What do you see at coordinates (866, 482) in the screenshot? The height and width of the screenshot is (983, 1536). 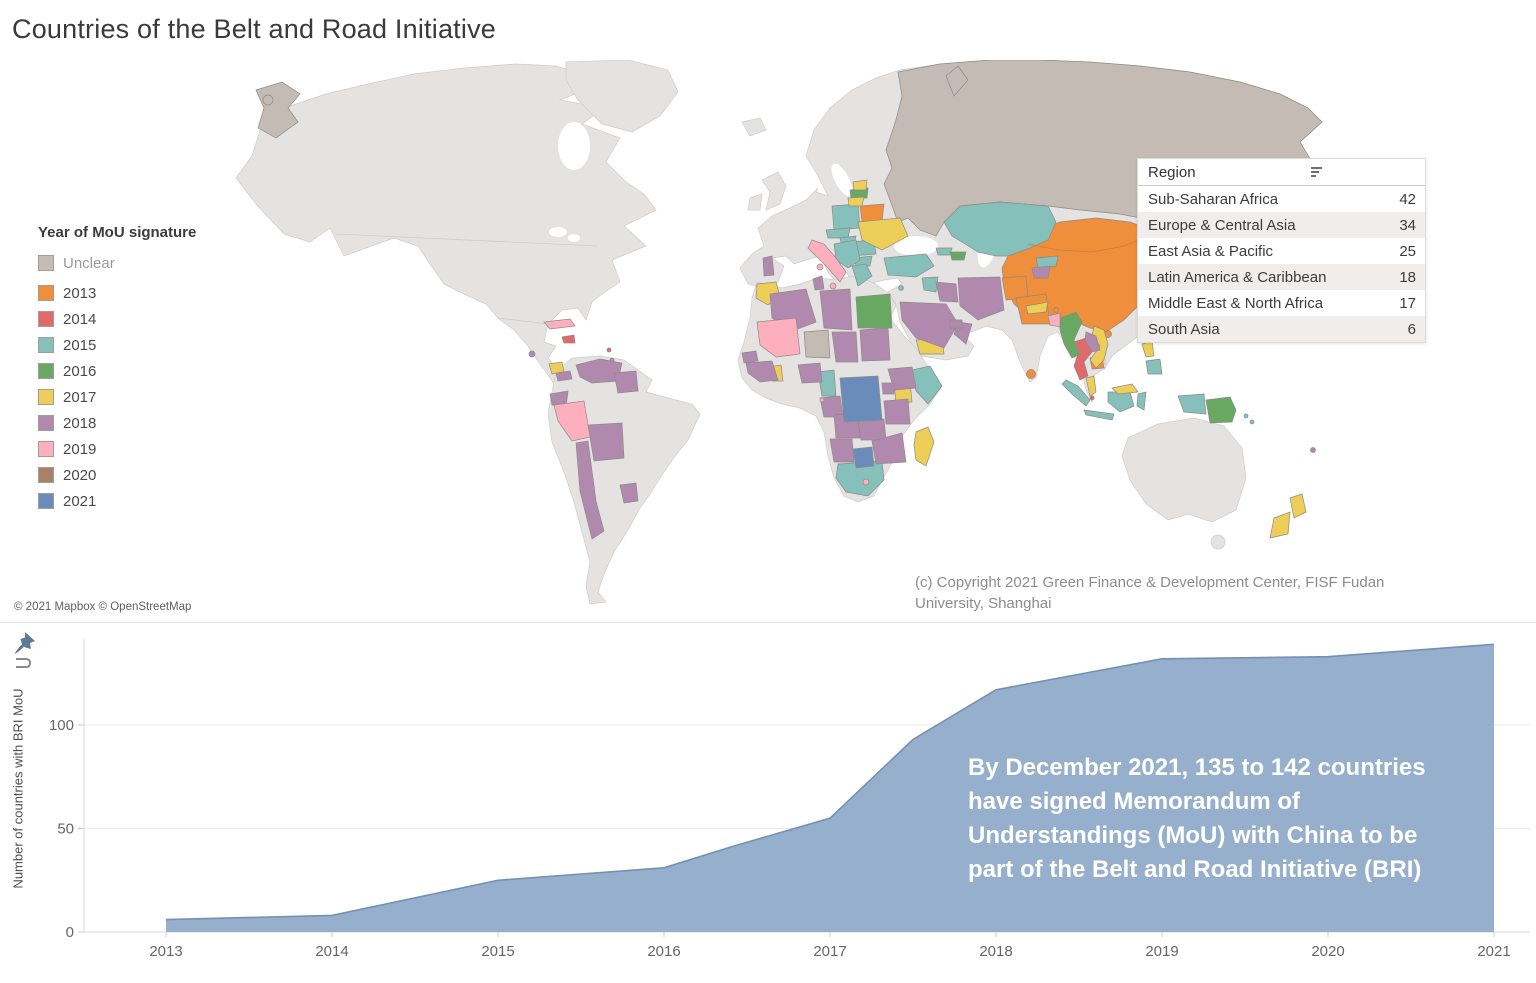 I see `country-lesotho` at bounding box center [866, 482].